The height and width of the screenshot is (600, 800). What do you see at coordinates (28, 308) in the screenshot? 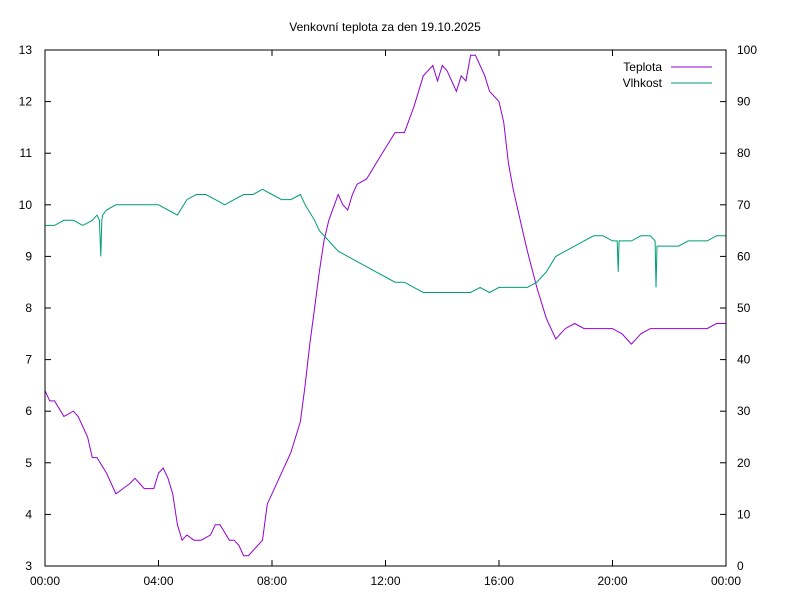
I see `left-tick-label: 8` at bounding box center [28, 308].